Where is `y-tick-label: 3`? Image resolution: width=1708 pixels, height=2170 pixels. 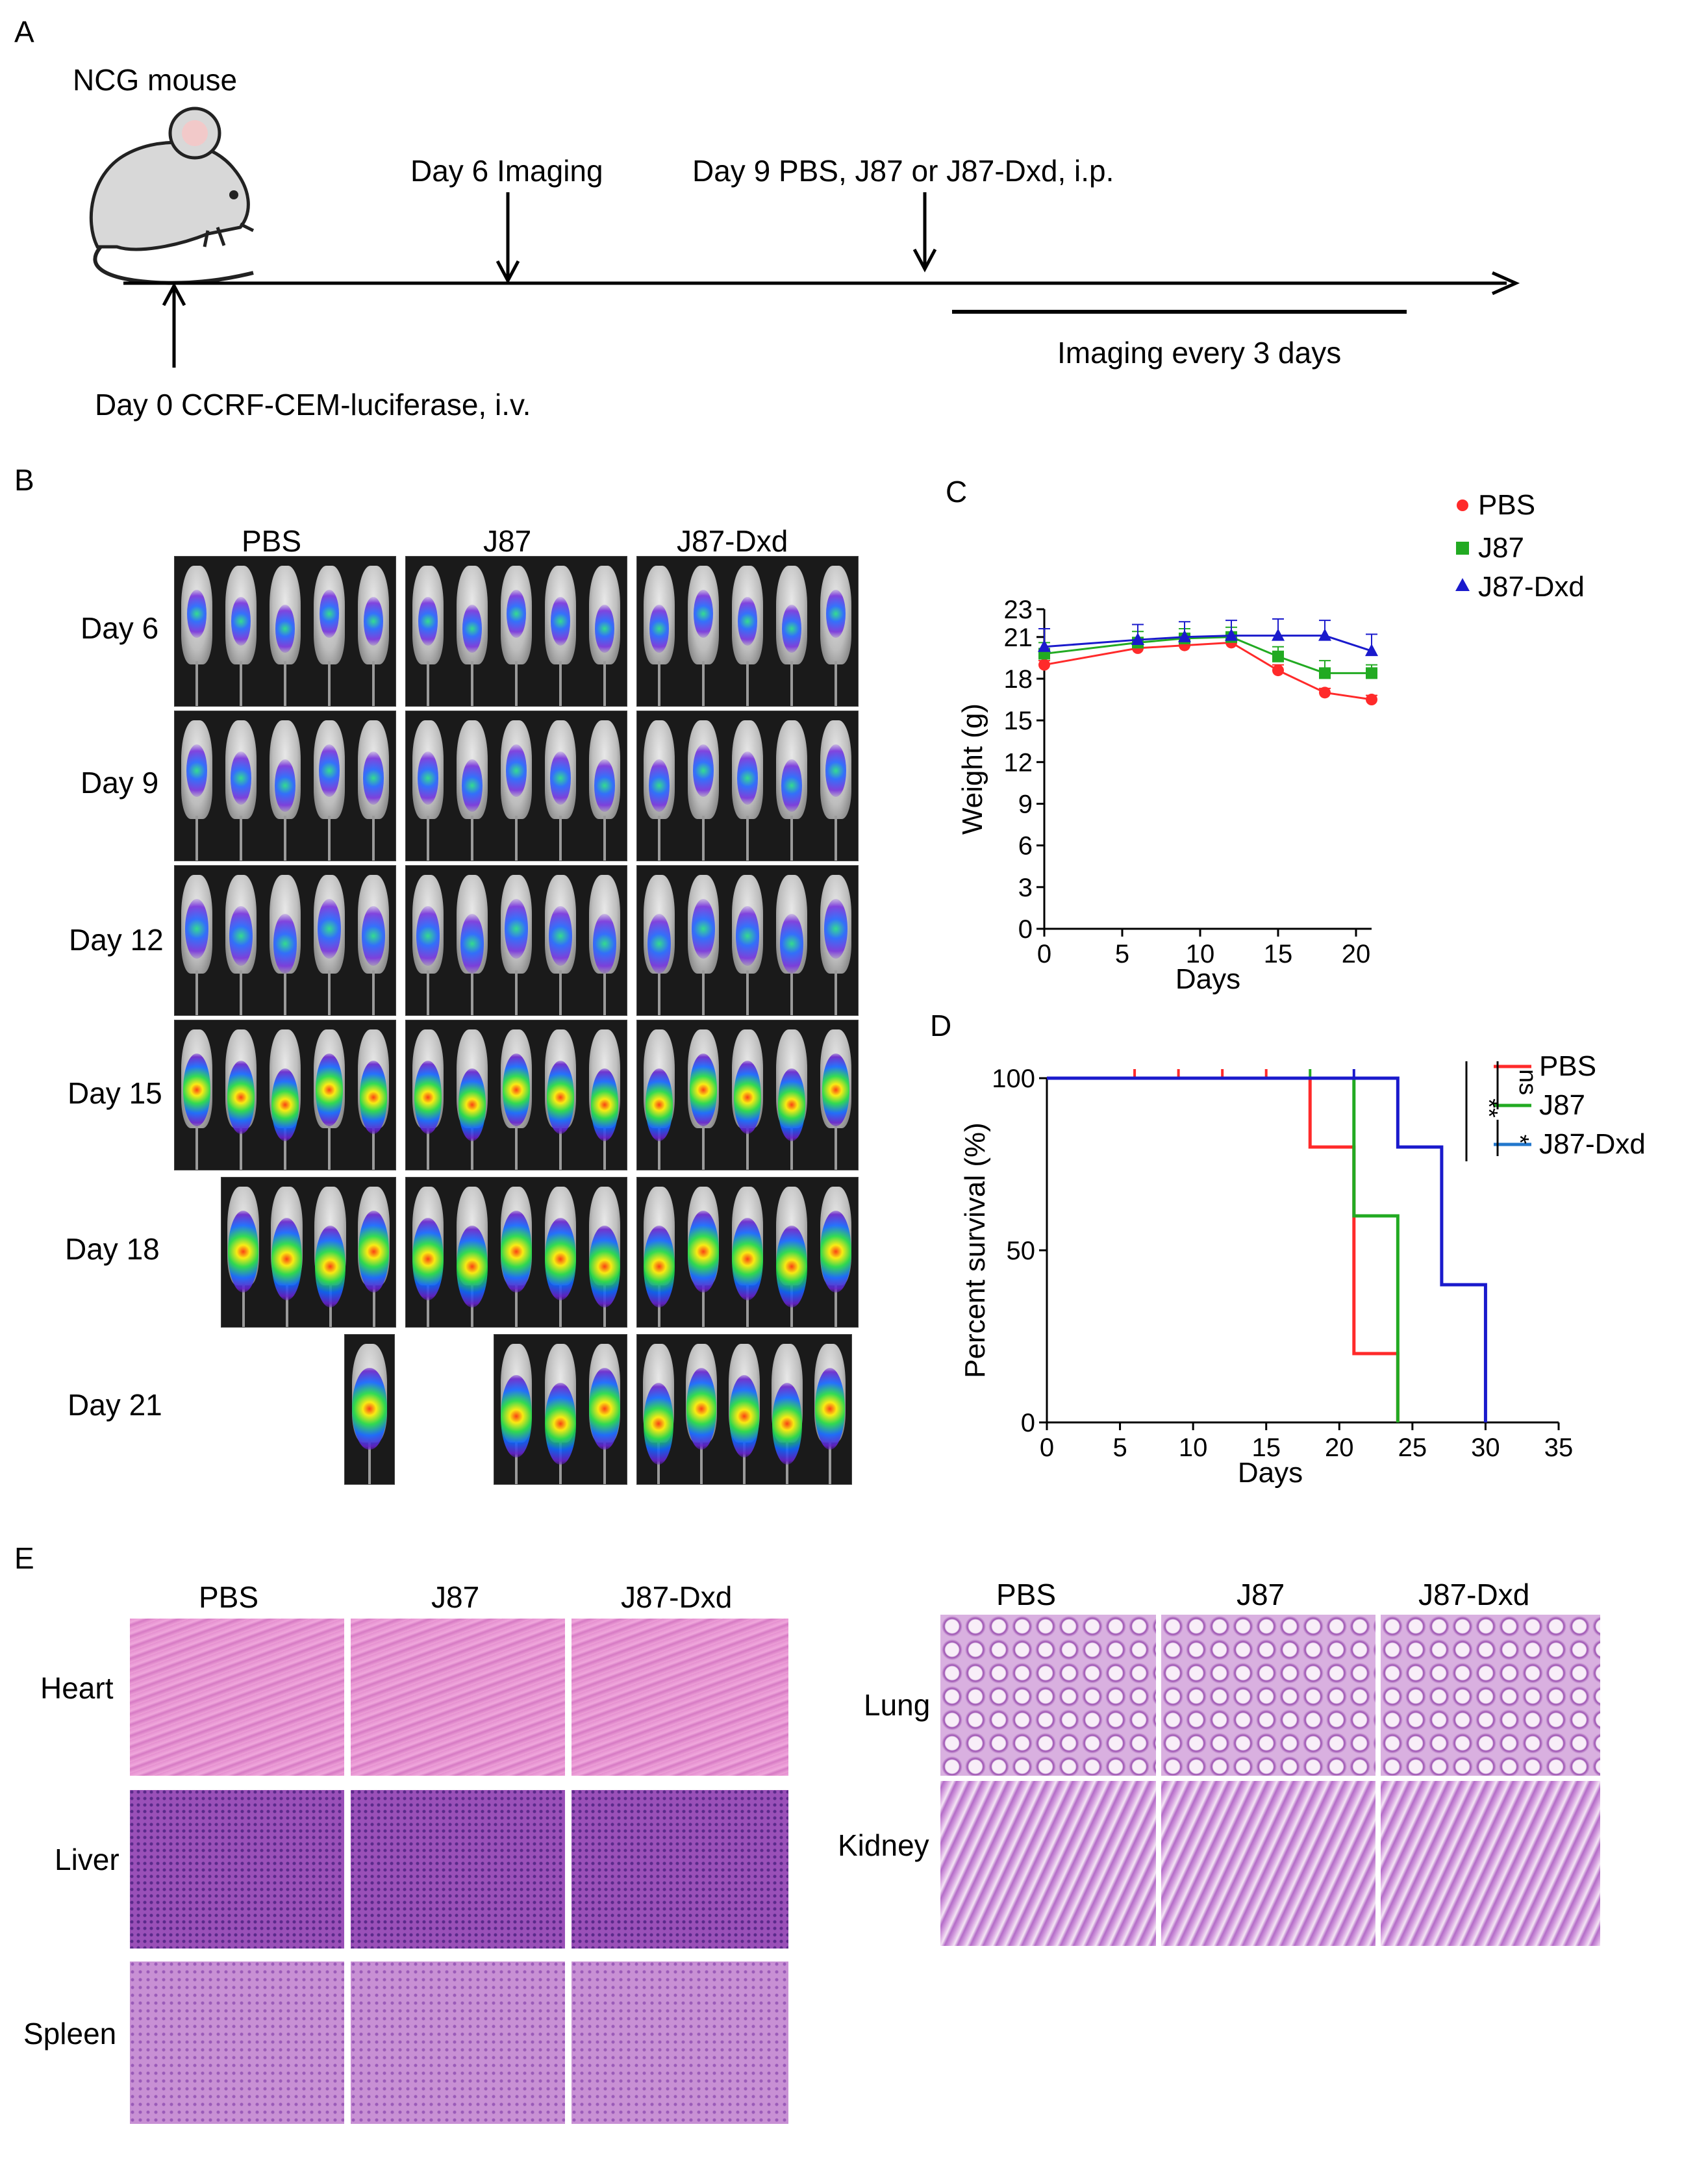 y-tick-label: 3 is located at coordinates (1025, 888).